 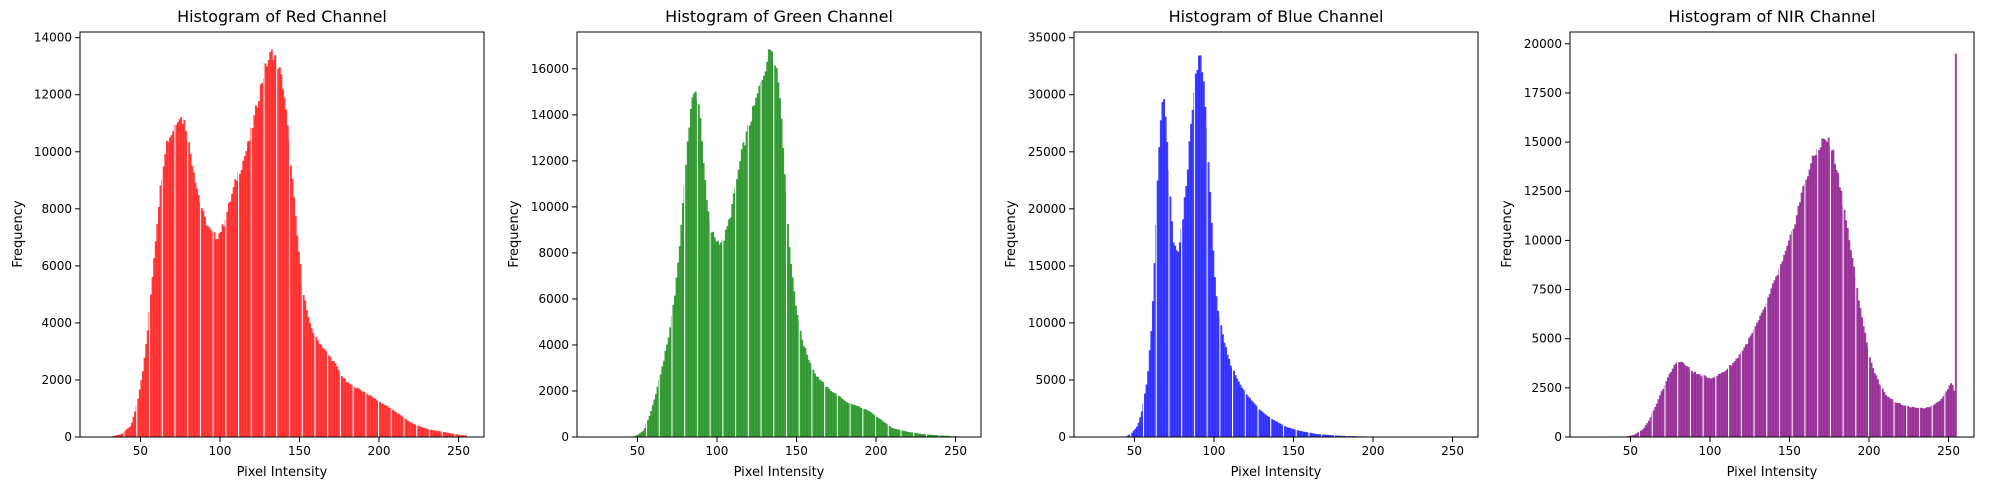 I want to click on y-tick-label: 12500, so click(x=1543, y=191).